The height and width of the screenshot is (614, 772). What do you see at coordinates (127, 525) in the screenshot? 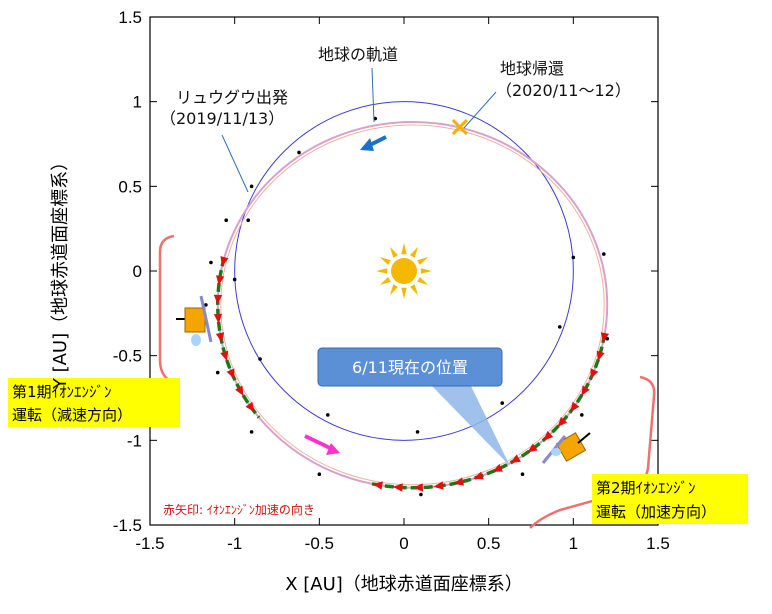
I see `y-tick-label: -1.5` at bounding box center [127, 525].